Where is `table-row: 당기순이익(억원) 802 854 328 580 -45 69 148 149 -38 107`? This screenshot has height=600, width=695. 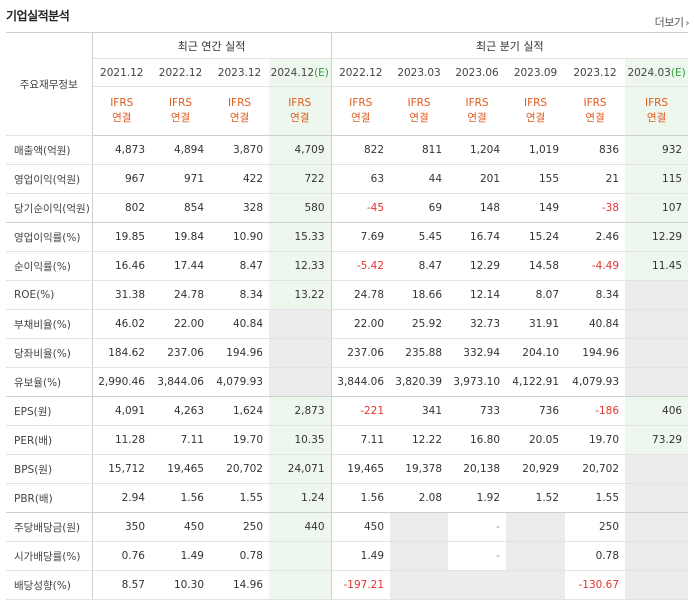
table-row: 당기순이익(억원) 802 854 328 580 -45 69 148 149 -38 107 is located at coordinates (347, 208).